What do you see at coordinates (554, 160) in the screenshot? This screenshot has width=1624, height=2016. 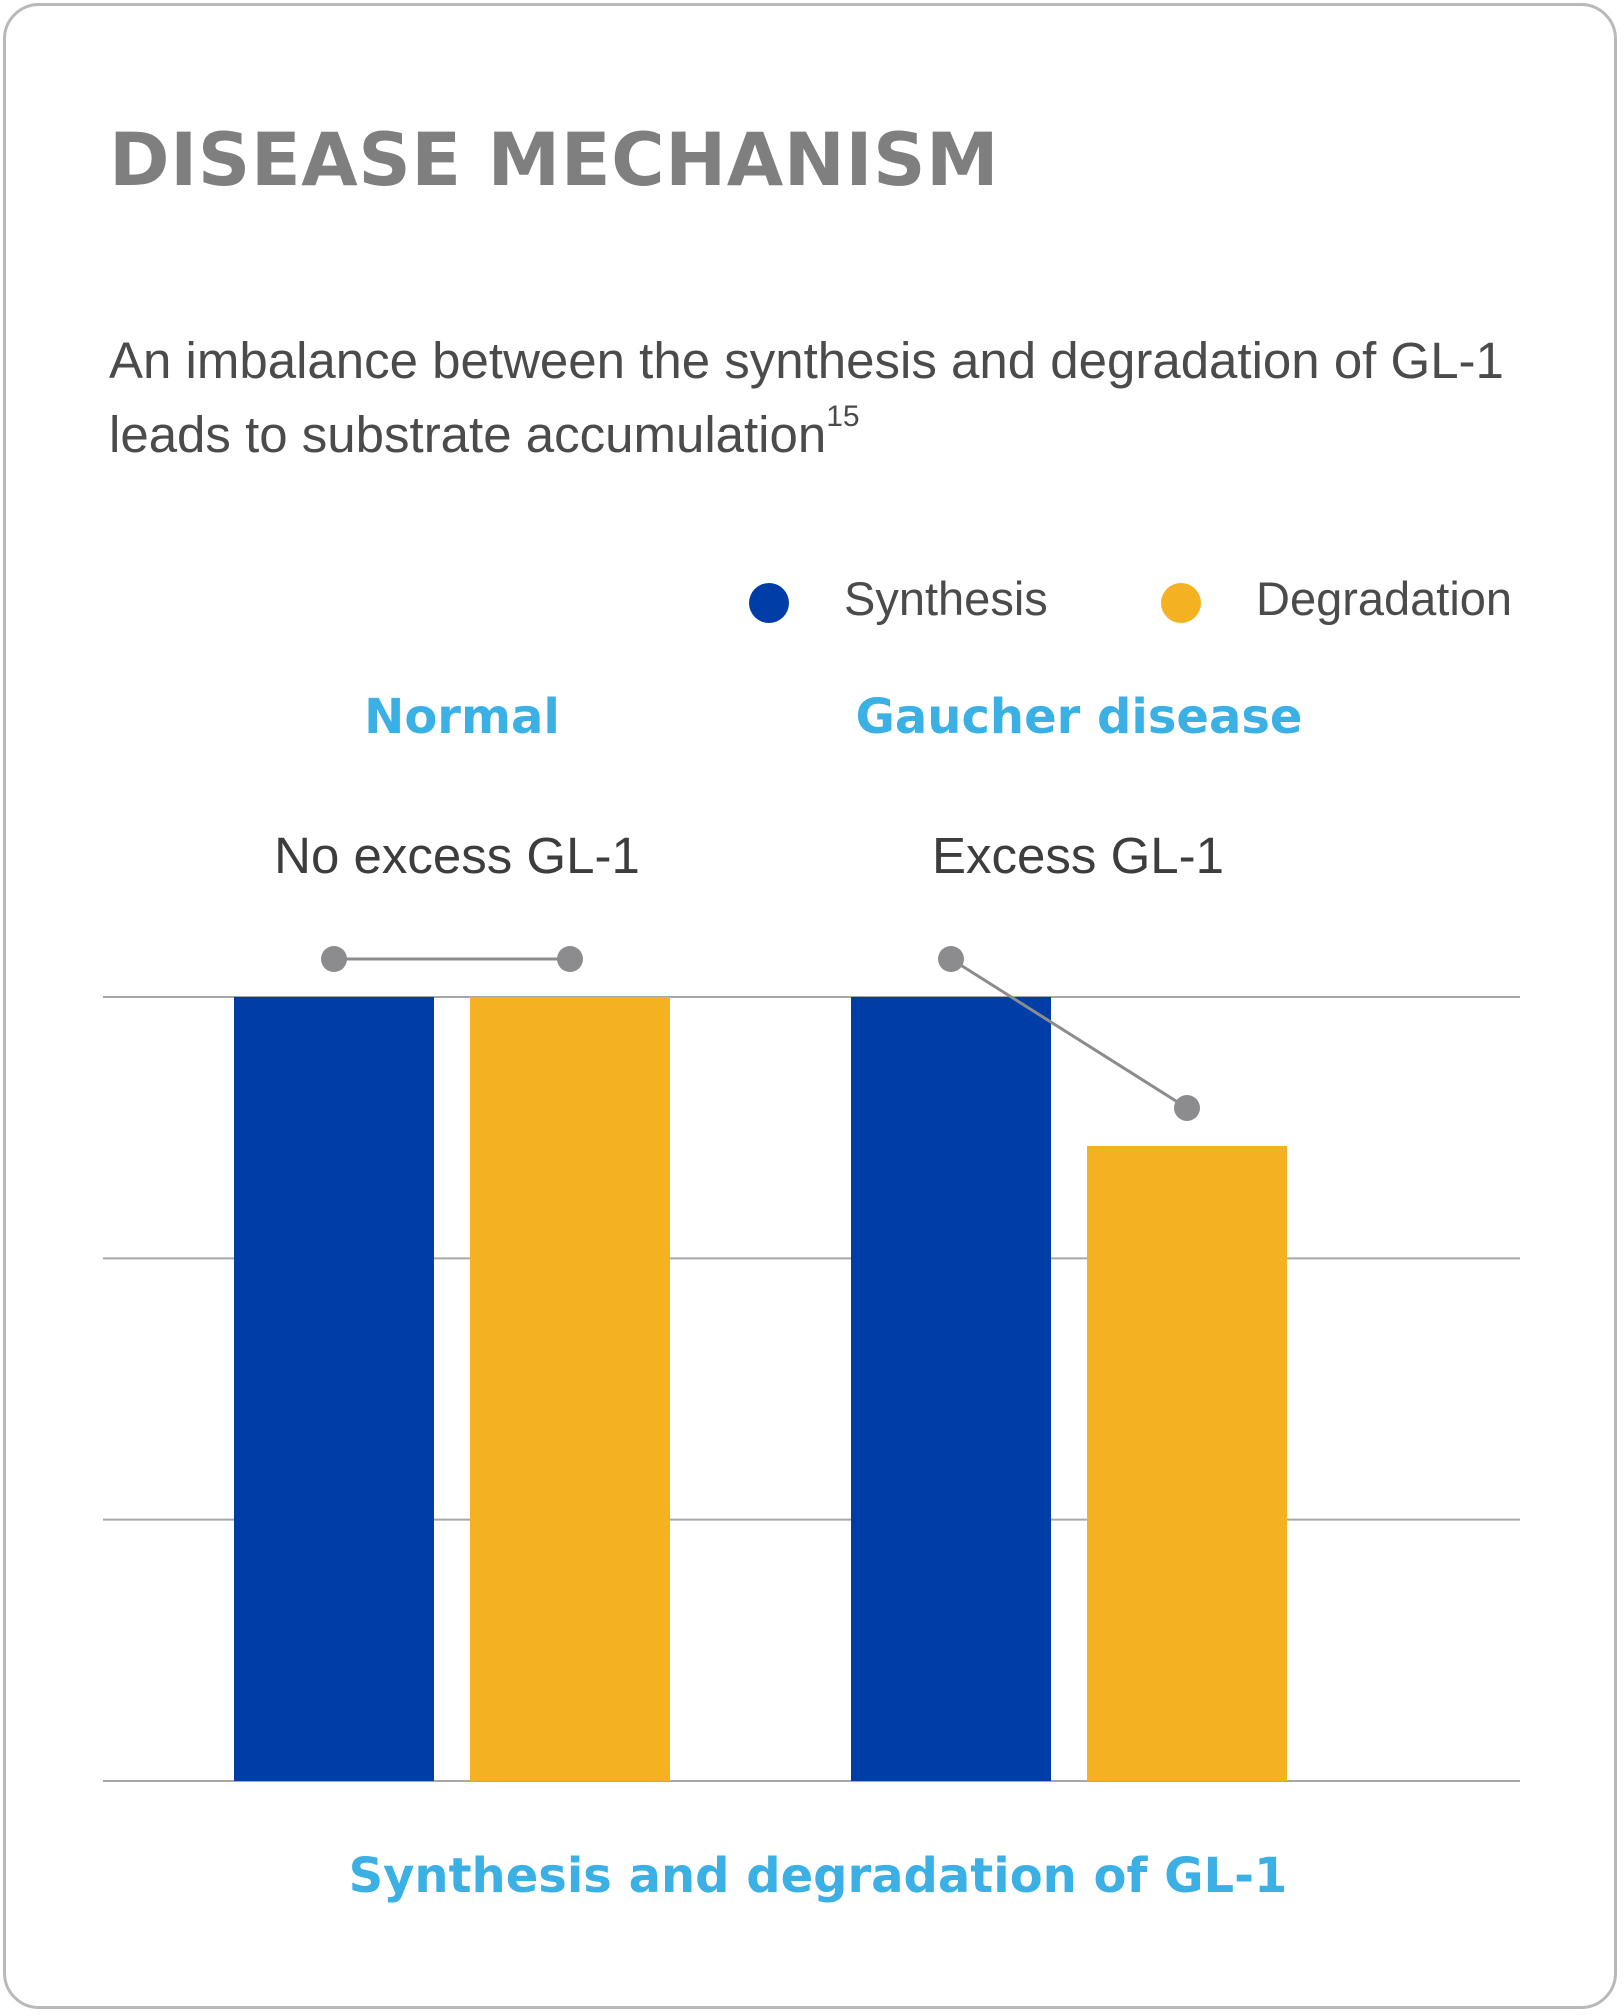 I see `page-title: DISEASE MECHANISM` at bounding box center [554, 160].